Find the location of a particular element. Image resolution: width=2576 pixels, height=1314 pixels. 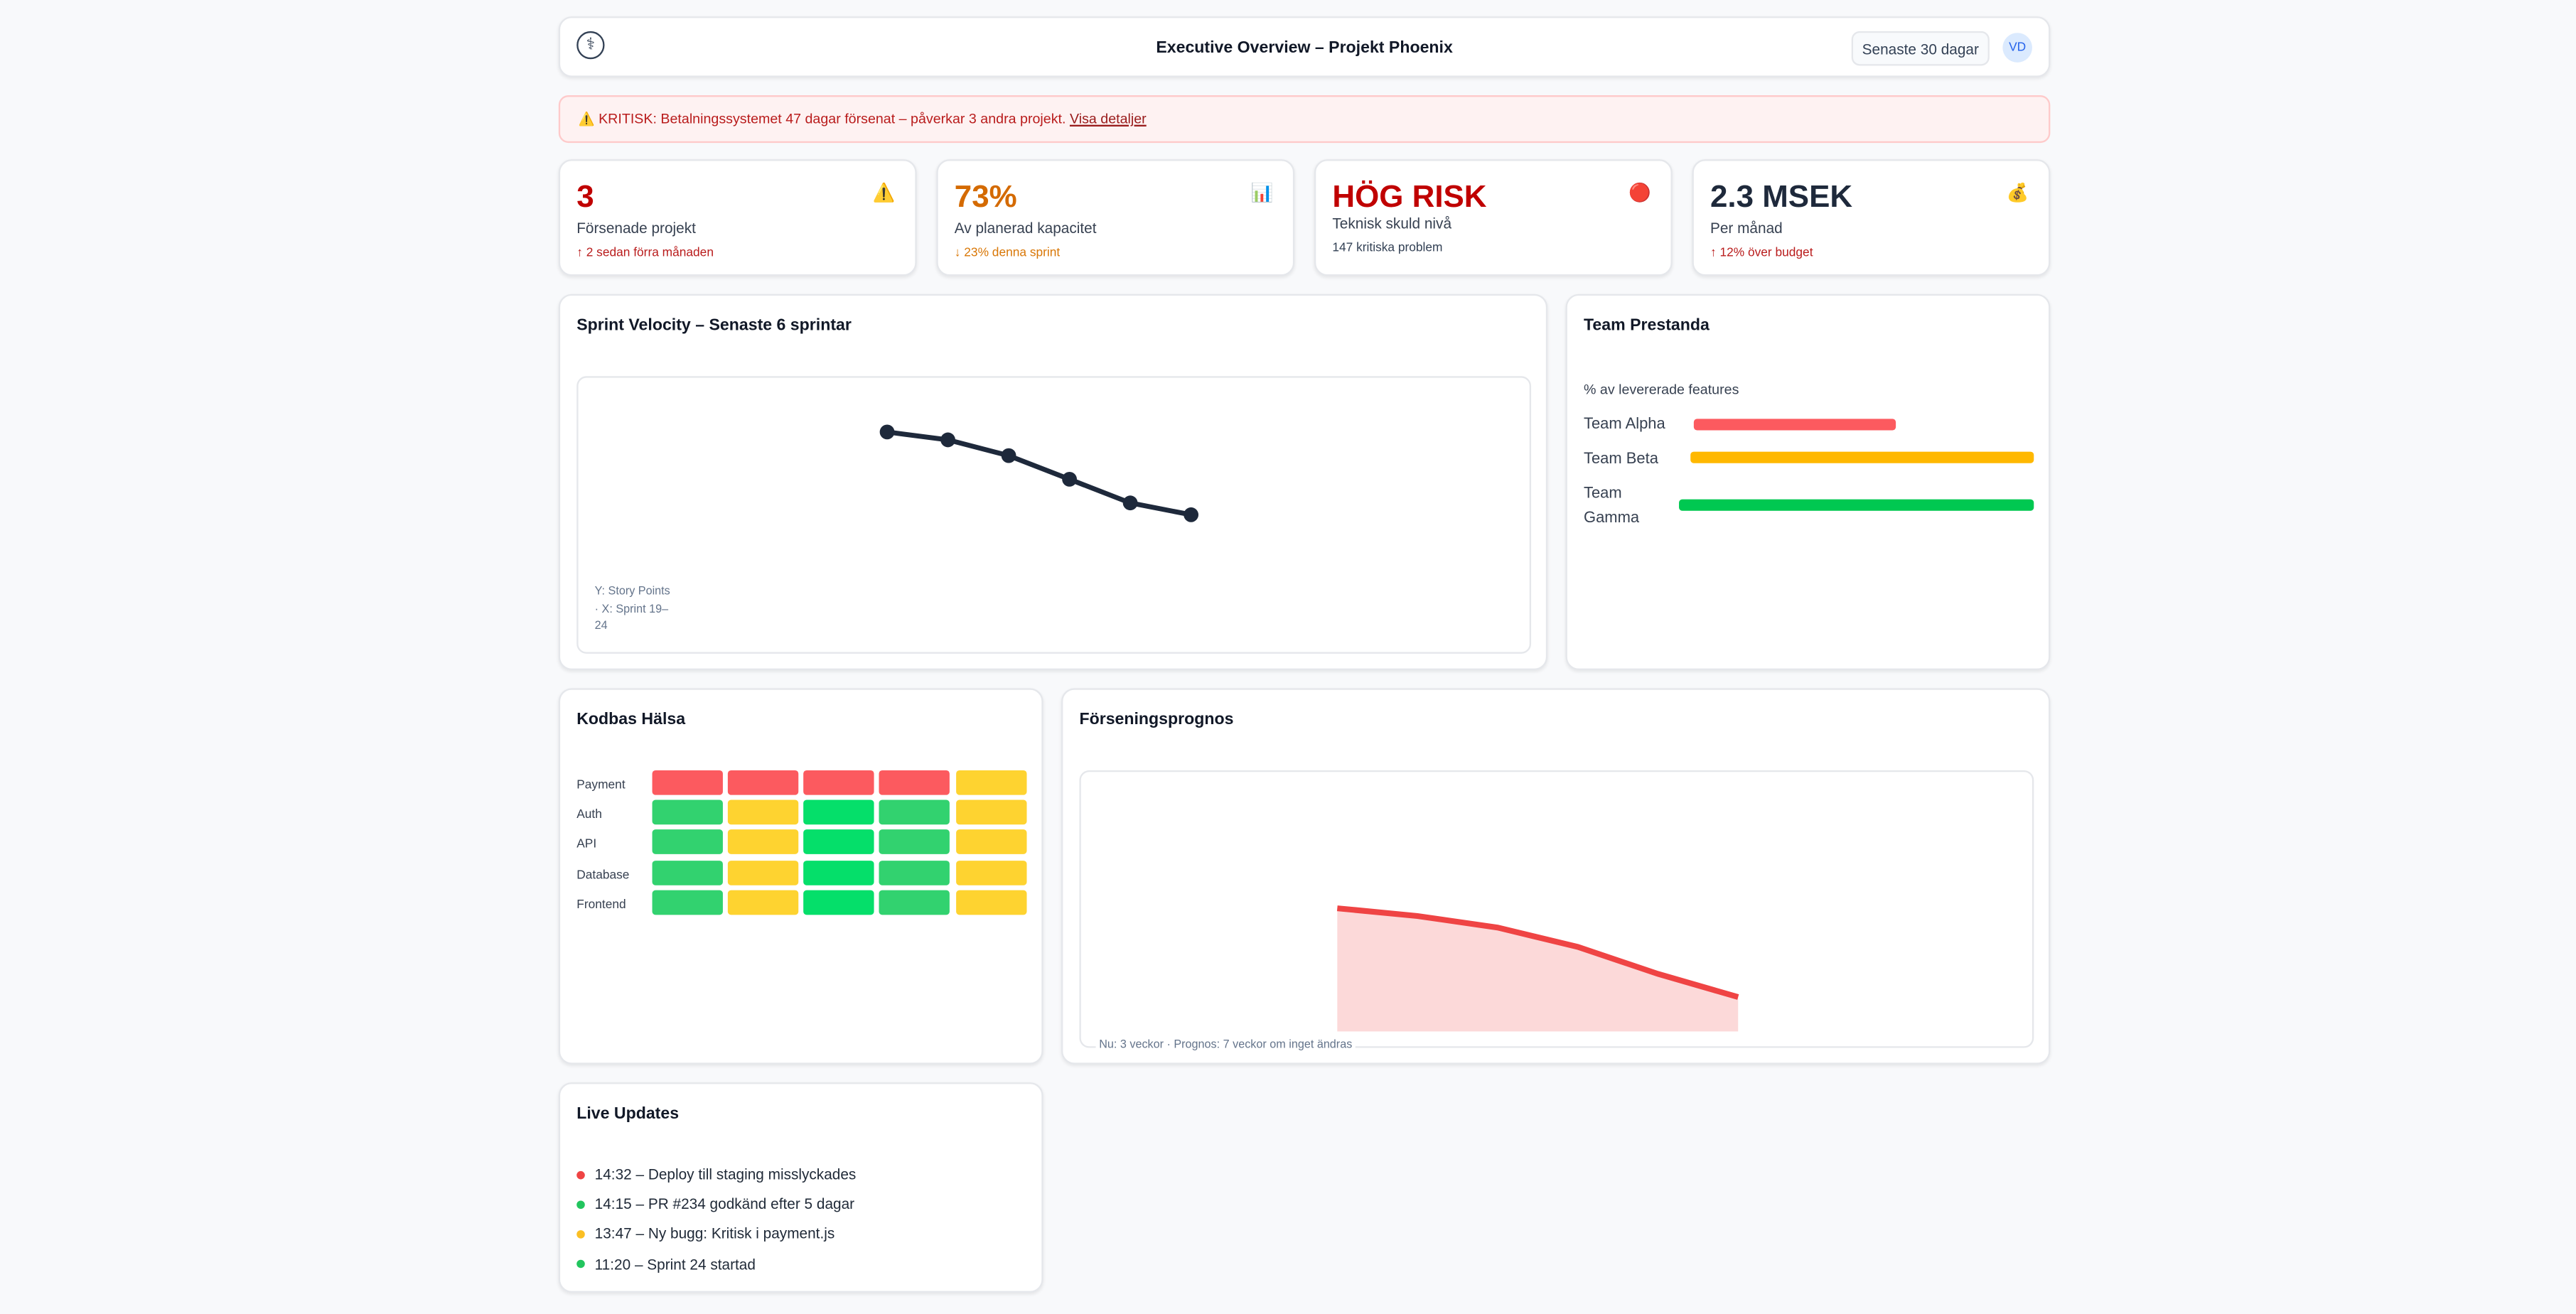

team-bar-beta is located at coordinates (1862, 457).